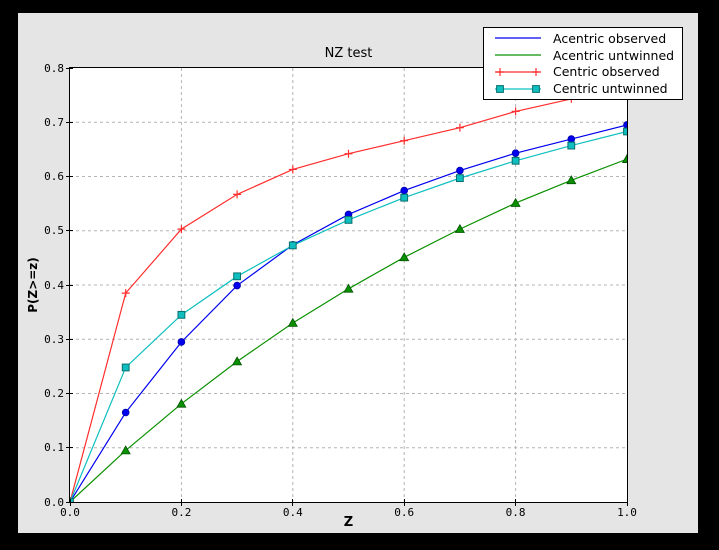  What do you see at coordinates (54, 68) in the screenshot?
I see `y-tick-label: 0.8` at bounding box center [54, 68].